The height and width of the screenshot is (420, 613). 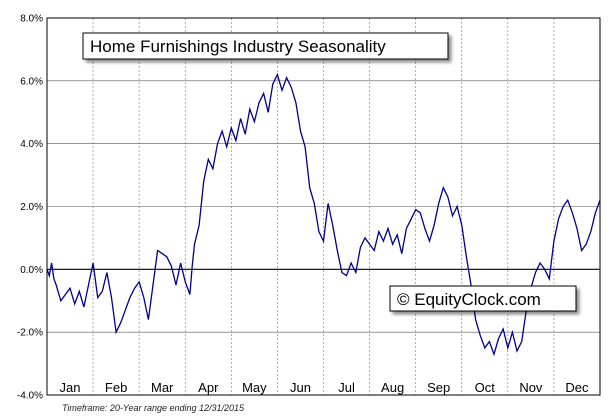 What do you see at coordinates (31, 19) in the screenshot?
I see `y-tick-label: 8.0%` at bounding box center [31, 19].